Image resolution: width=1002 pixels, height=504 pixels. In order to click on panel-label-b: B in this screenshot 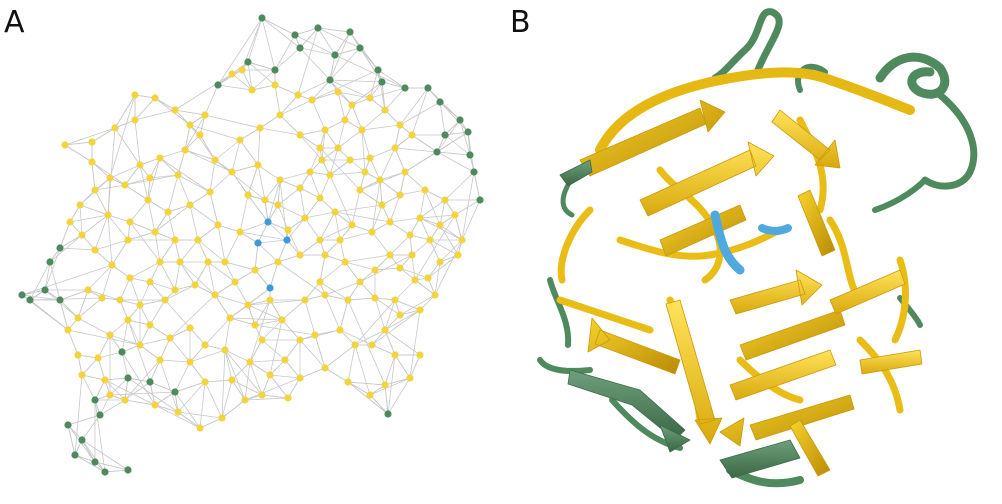, I will do `click(520, 22)`.